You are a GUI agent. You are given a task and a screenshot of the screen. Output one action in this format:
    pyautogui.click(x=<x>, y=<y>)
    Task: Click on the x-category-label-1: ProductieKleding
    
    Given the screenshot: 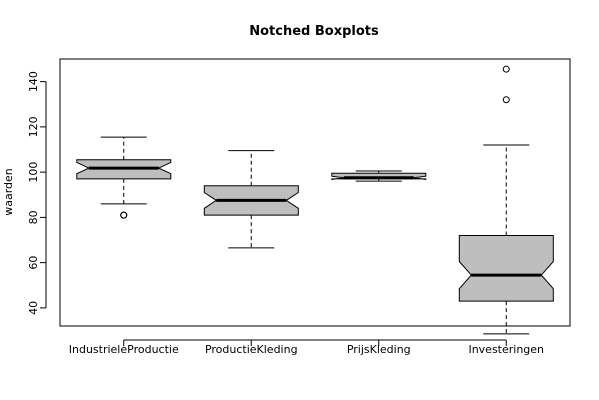 What is the action you would take?
    pyautogui.click(x=251, y=349)
    